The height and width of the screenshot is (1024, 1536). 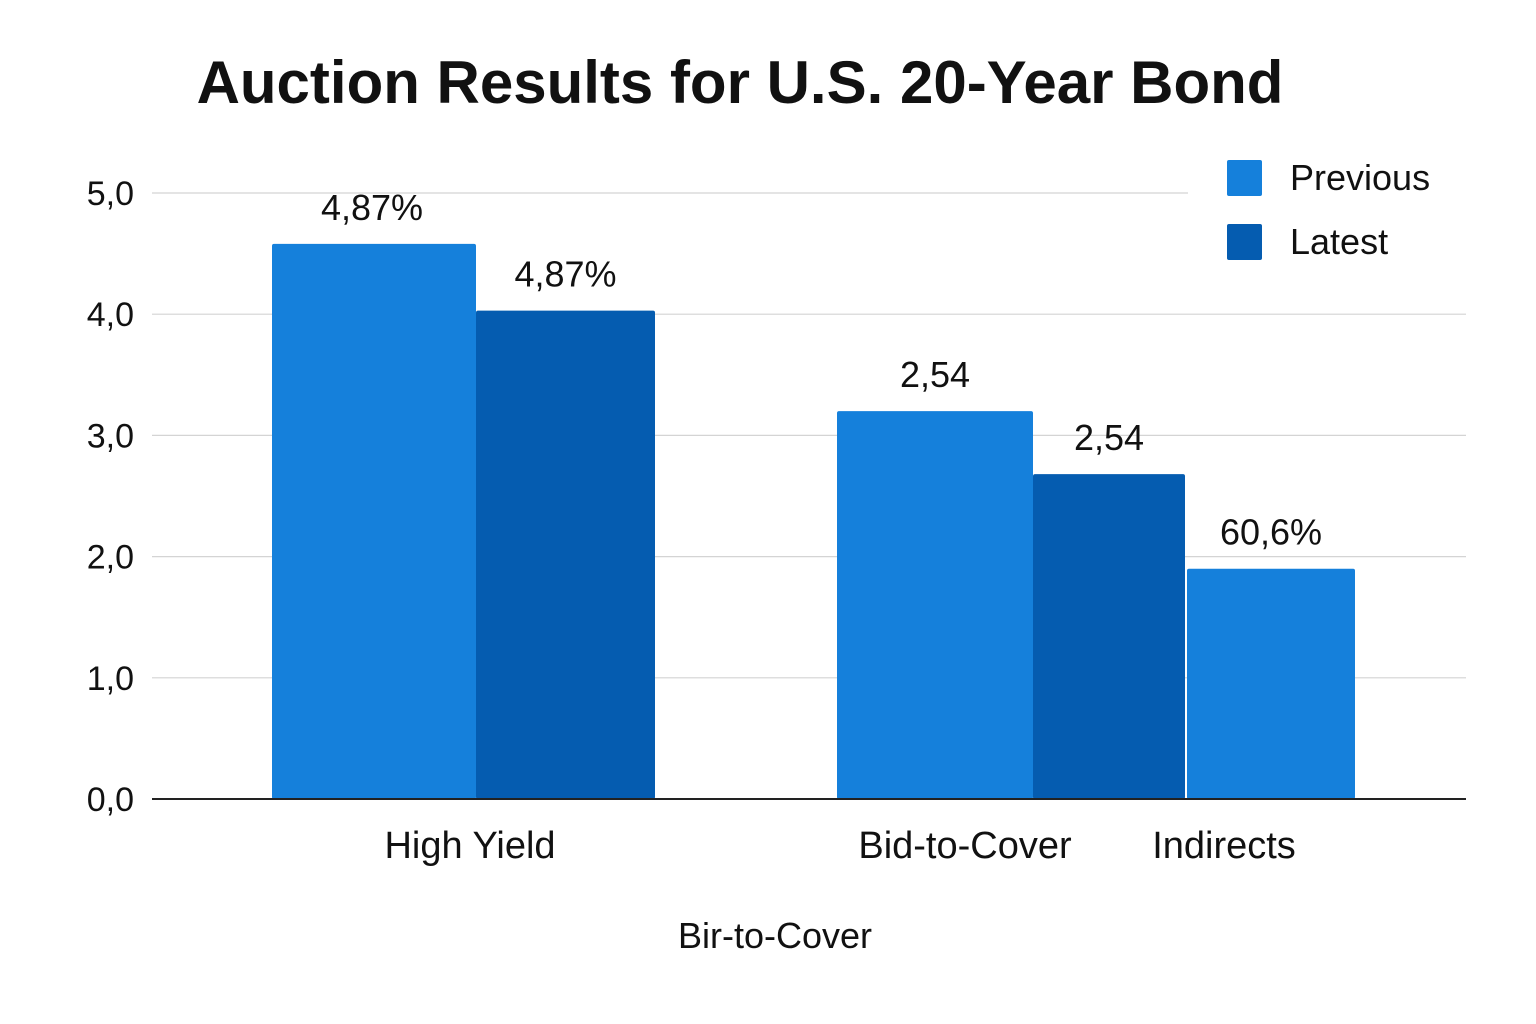 What do you see at coordinates (965, 846) in the screenshot?
I see `category-label: Bid-to-Cover` at bounding box center [965, 846].